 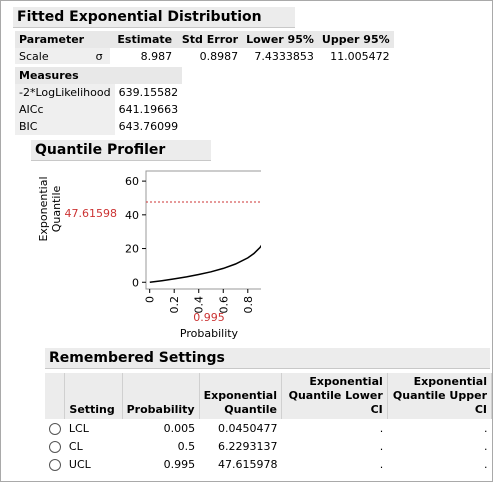 I want to click on setting-probability: 0.995, so click(x=179, y=464).